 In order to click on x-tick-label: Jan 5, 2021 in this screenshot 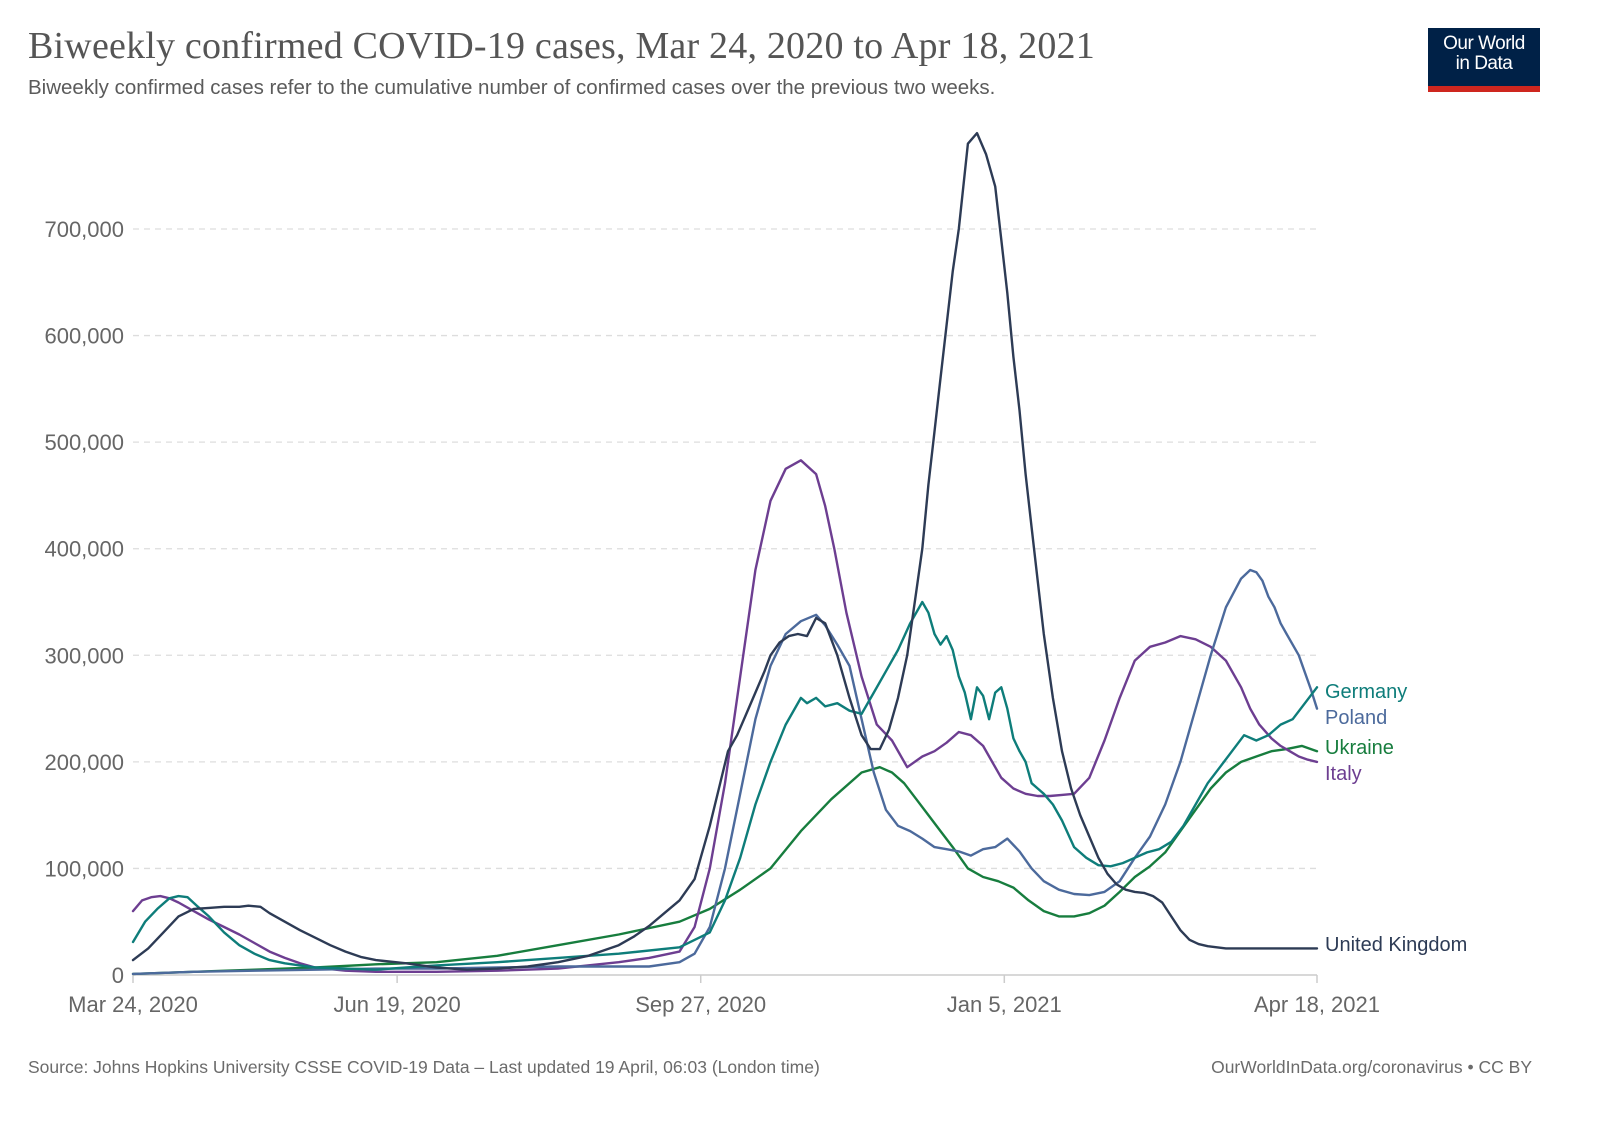, I will do `click(1004, 1004)`.